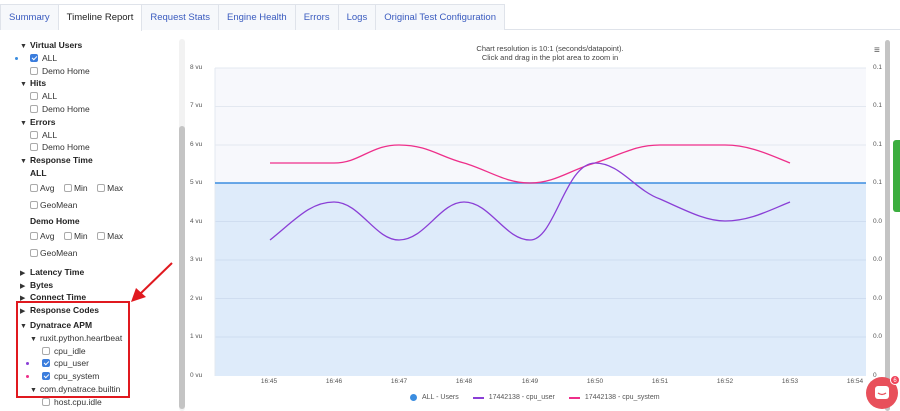  What do you see at coordinates (71, 338) in the screenshot?
I see `group-ruxit-python-heartbeat: ▼ ruxit.python.heartbeat` at bounding box center [71, 338].